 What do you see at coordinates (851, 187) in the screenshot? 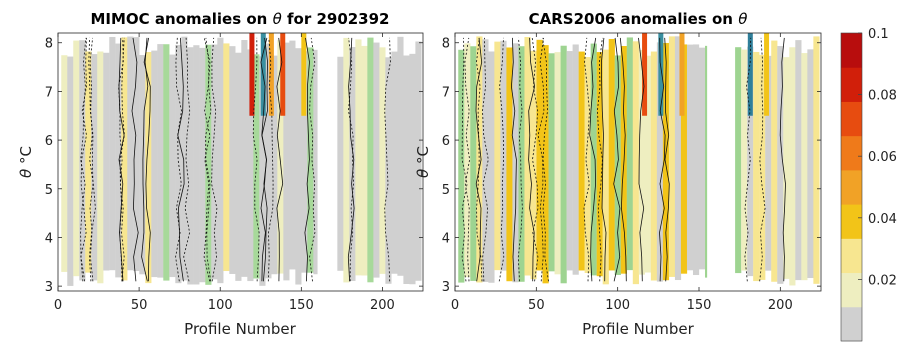
I see `colorbar-swatches` at bounding box center [851, 187].